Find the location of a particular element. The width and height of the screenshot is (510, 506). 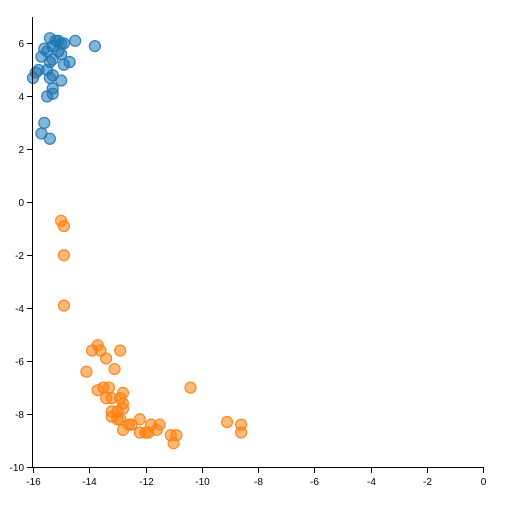

y-tick-label: 6 is located at coordinates (21, 44).